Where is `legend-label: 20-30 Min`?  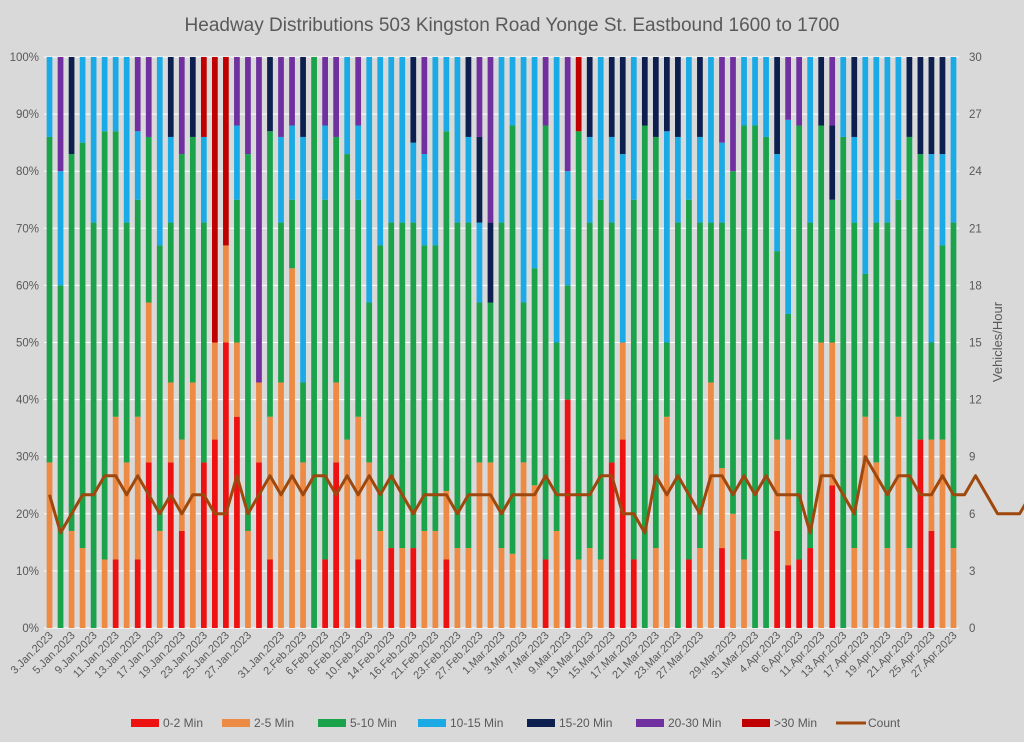
legend-label: 20-30 Min is located at coordinates (694, 723).